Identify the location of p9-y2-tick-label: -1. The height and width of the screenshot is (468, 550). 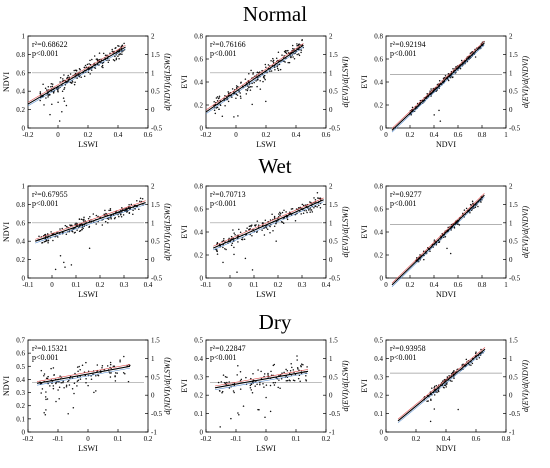
(512, 433).